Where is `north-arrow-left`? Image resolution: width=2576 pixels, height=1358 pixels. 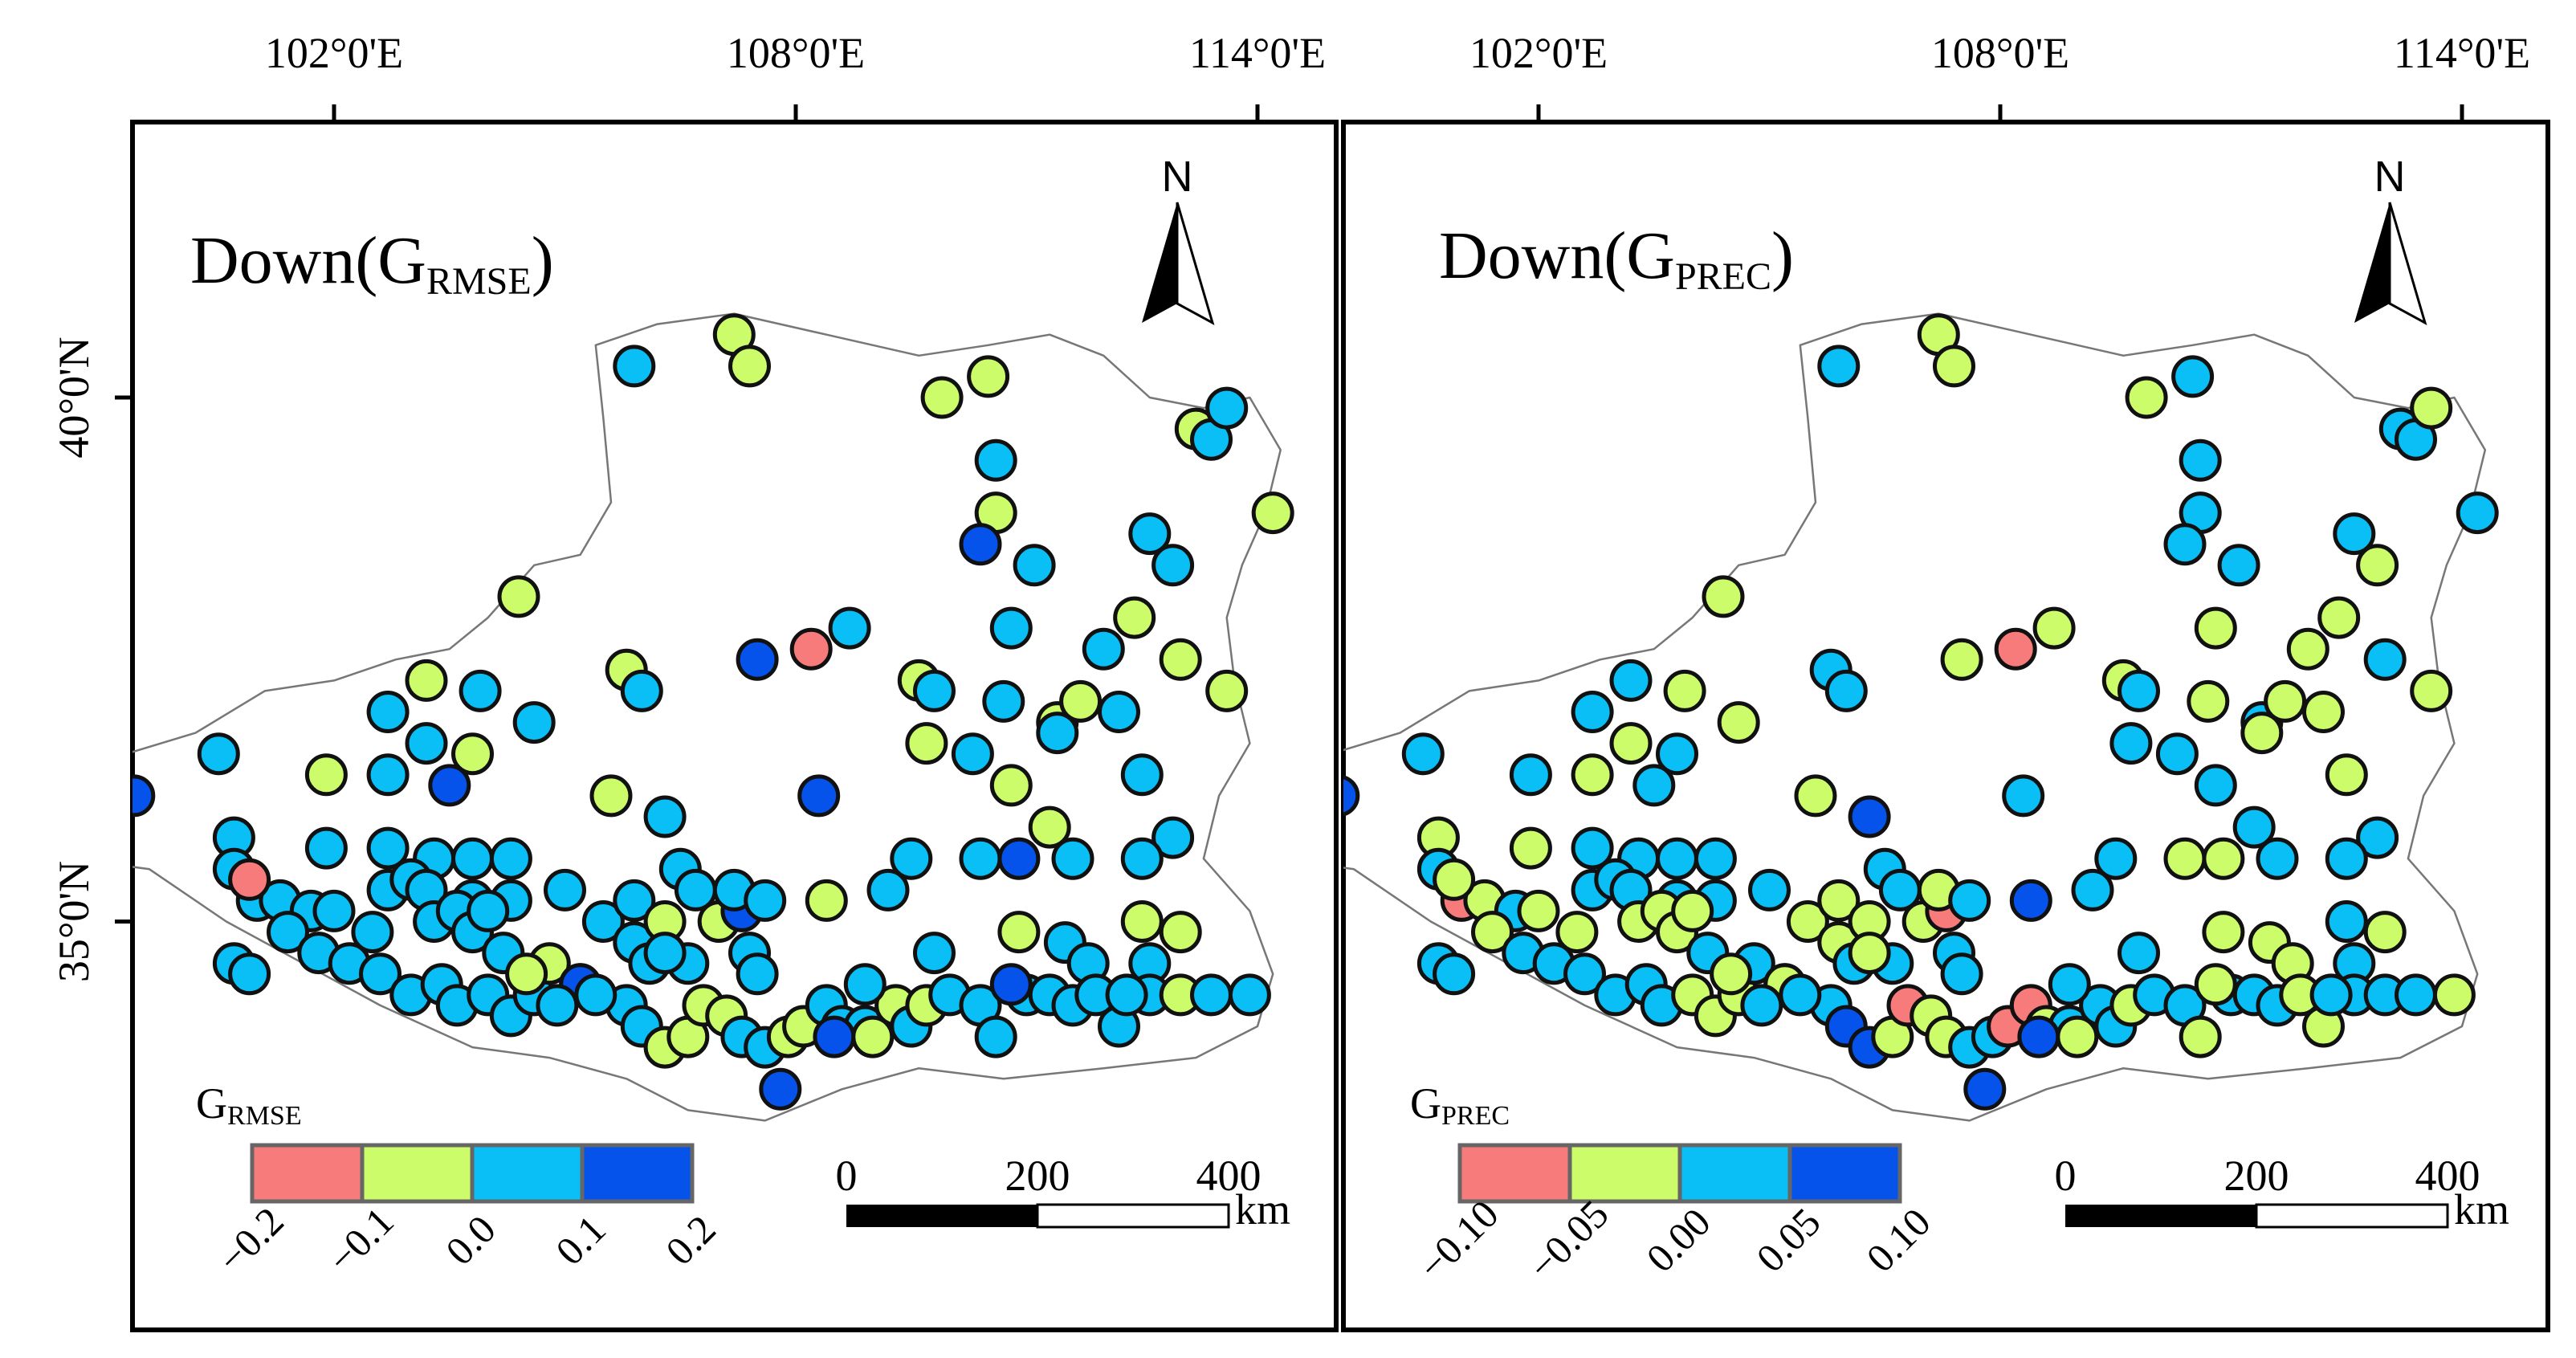
north-arrow-left is located at coordinates (1159, 262).